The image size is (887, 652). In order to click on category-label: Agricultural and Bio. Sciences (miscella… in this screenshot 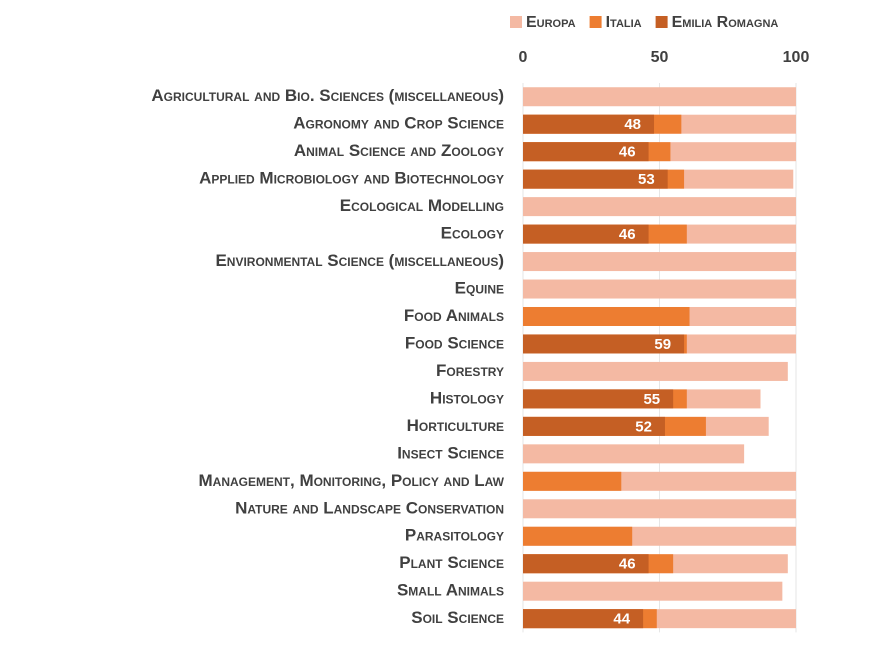, I will do `click(327, 95)`.